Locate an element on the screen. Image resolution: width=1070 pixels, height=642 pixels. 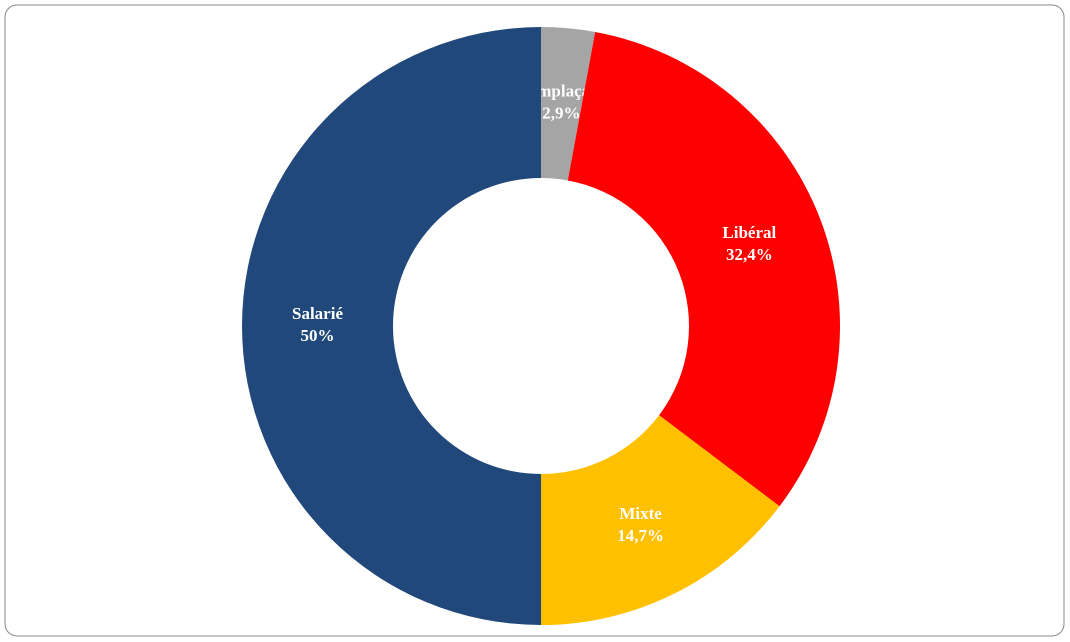
slice-category-label: Salarié is located at coordinates (317, 313).